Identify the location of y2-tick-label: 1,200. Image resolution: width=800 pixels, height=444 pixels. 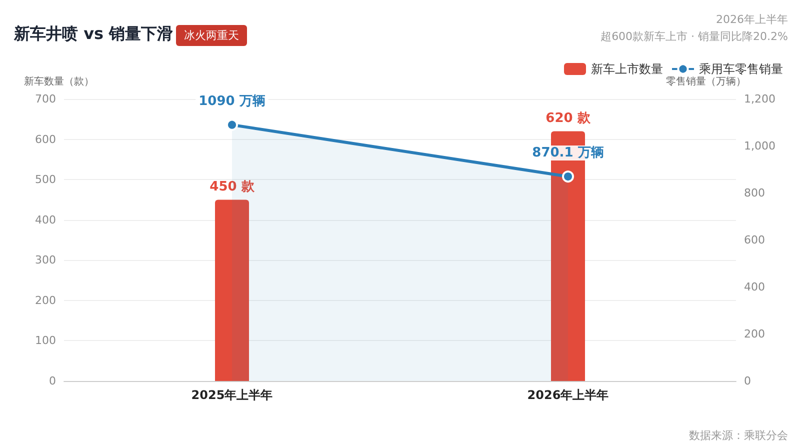
(760, 99).